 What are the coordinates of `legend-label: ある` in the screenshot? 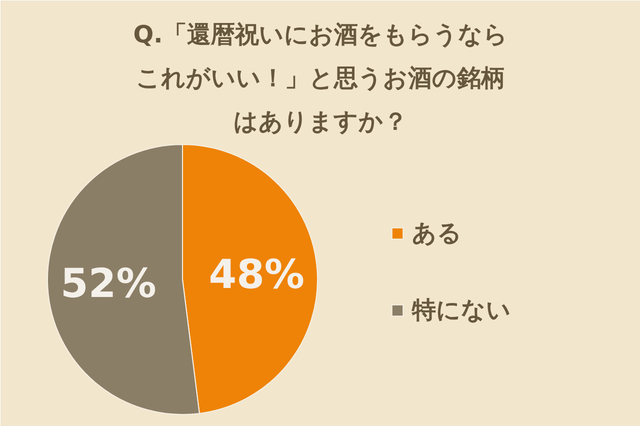 It's located at (437, 233).